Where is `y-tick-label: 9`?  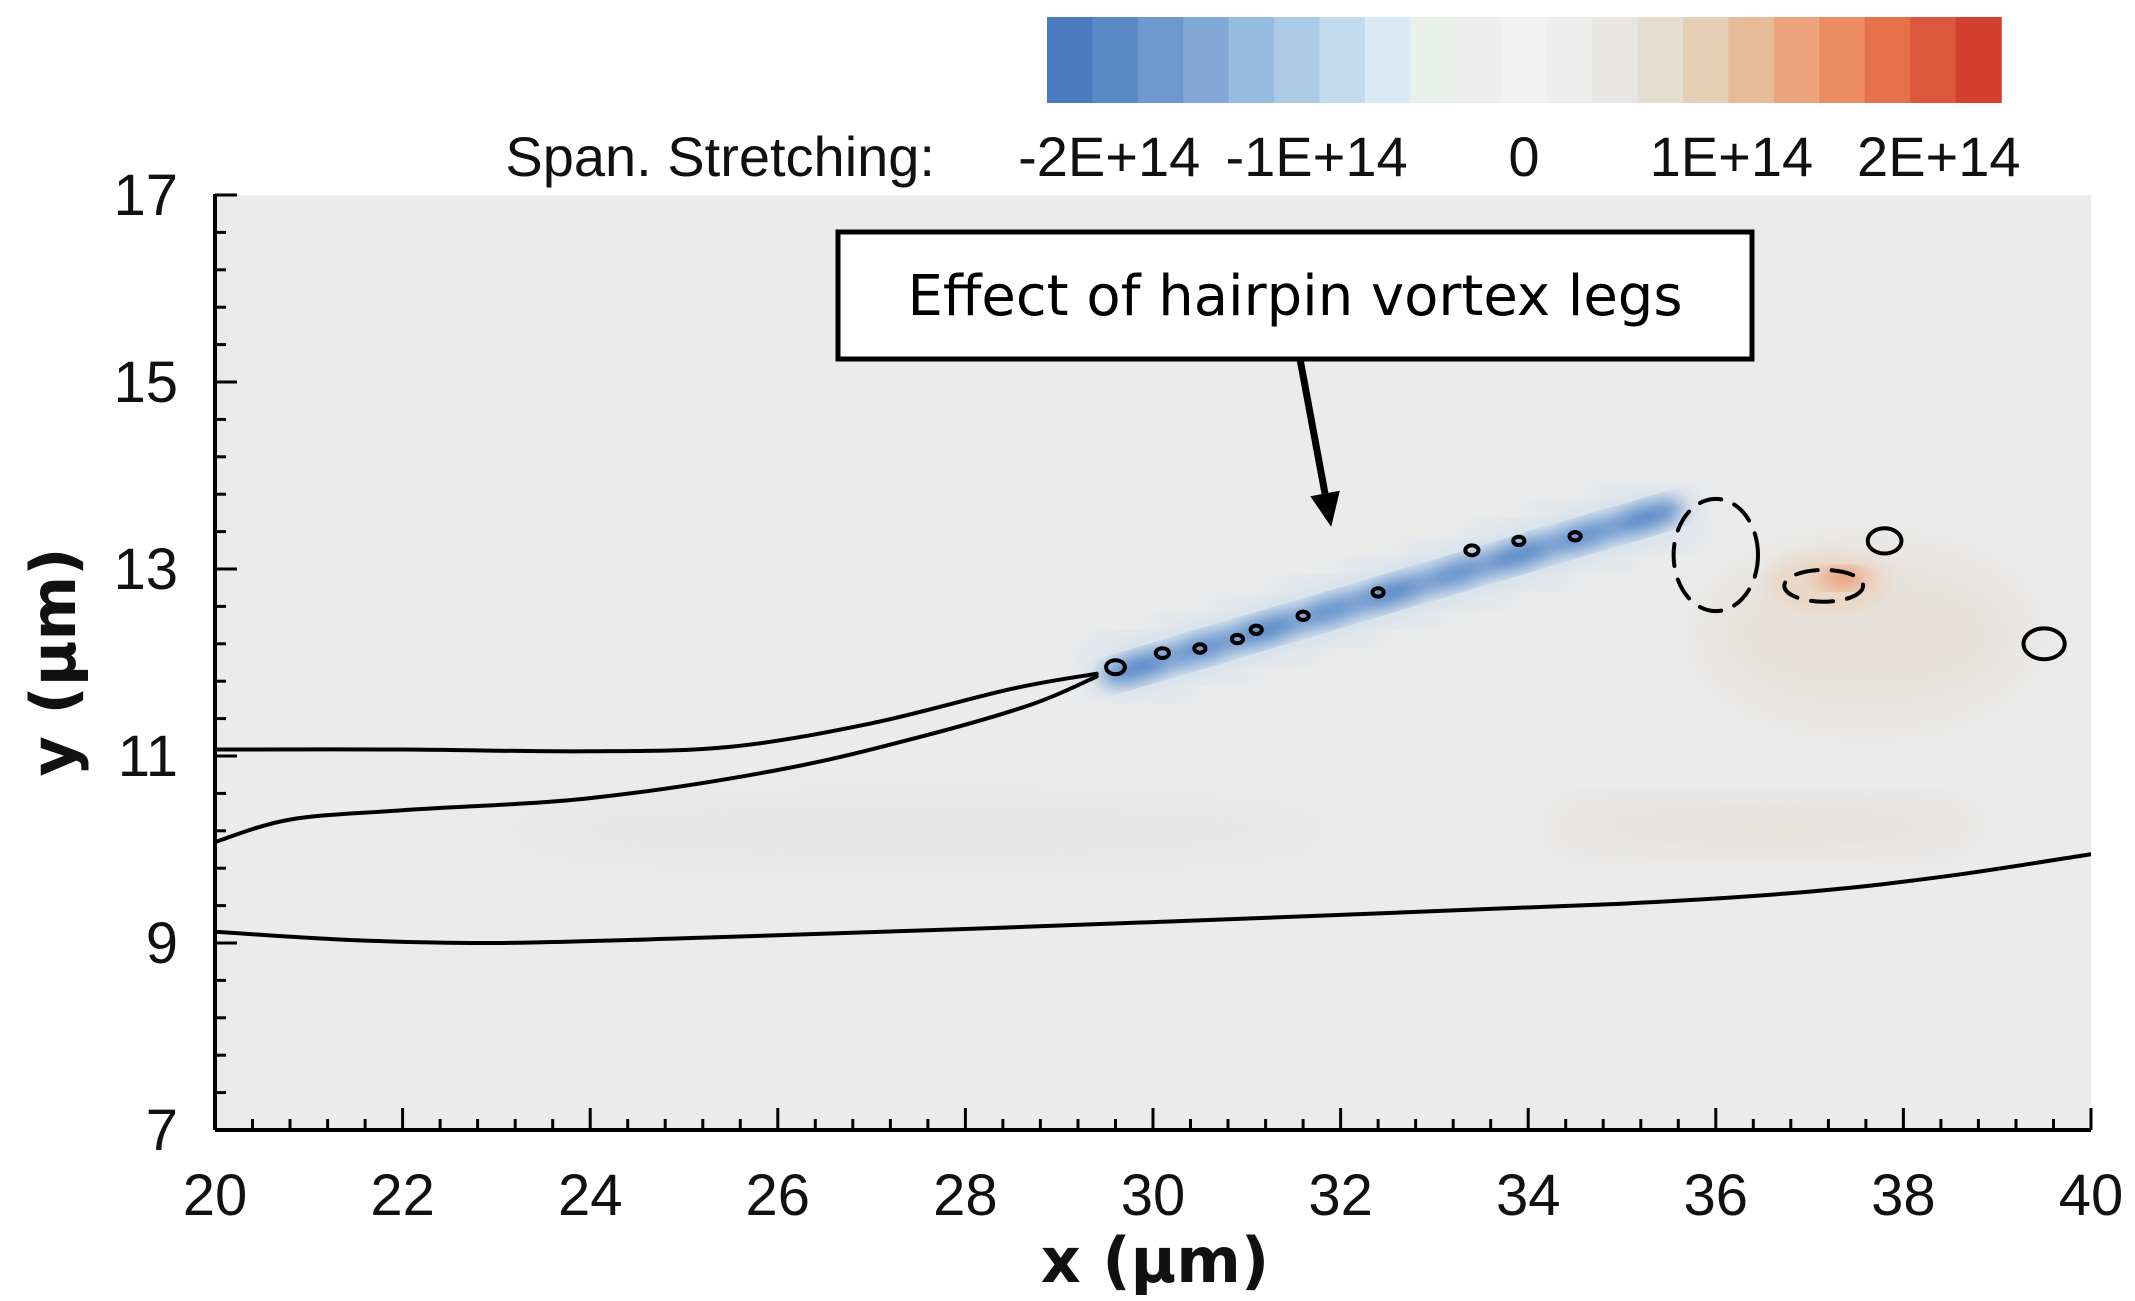
y-tick-label: 9 is located at coordinates (162, 943).